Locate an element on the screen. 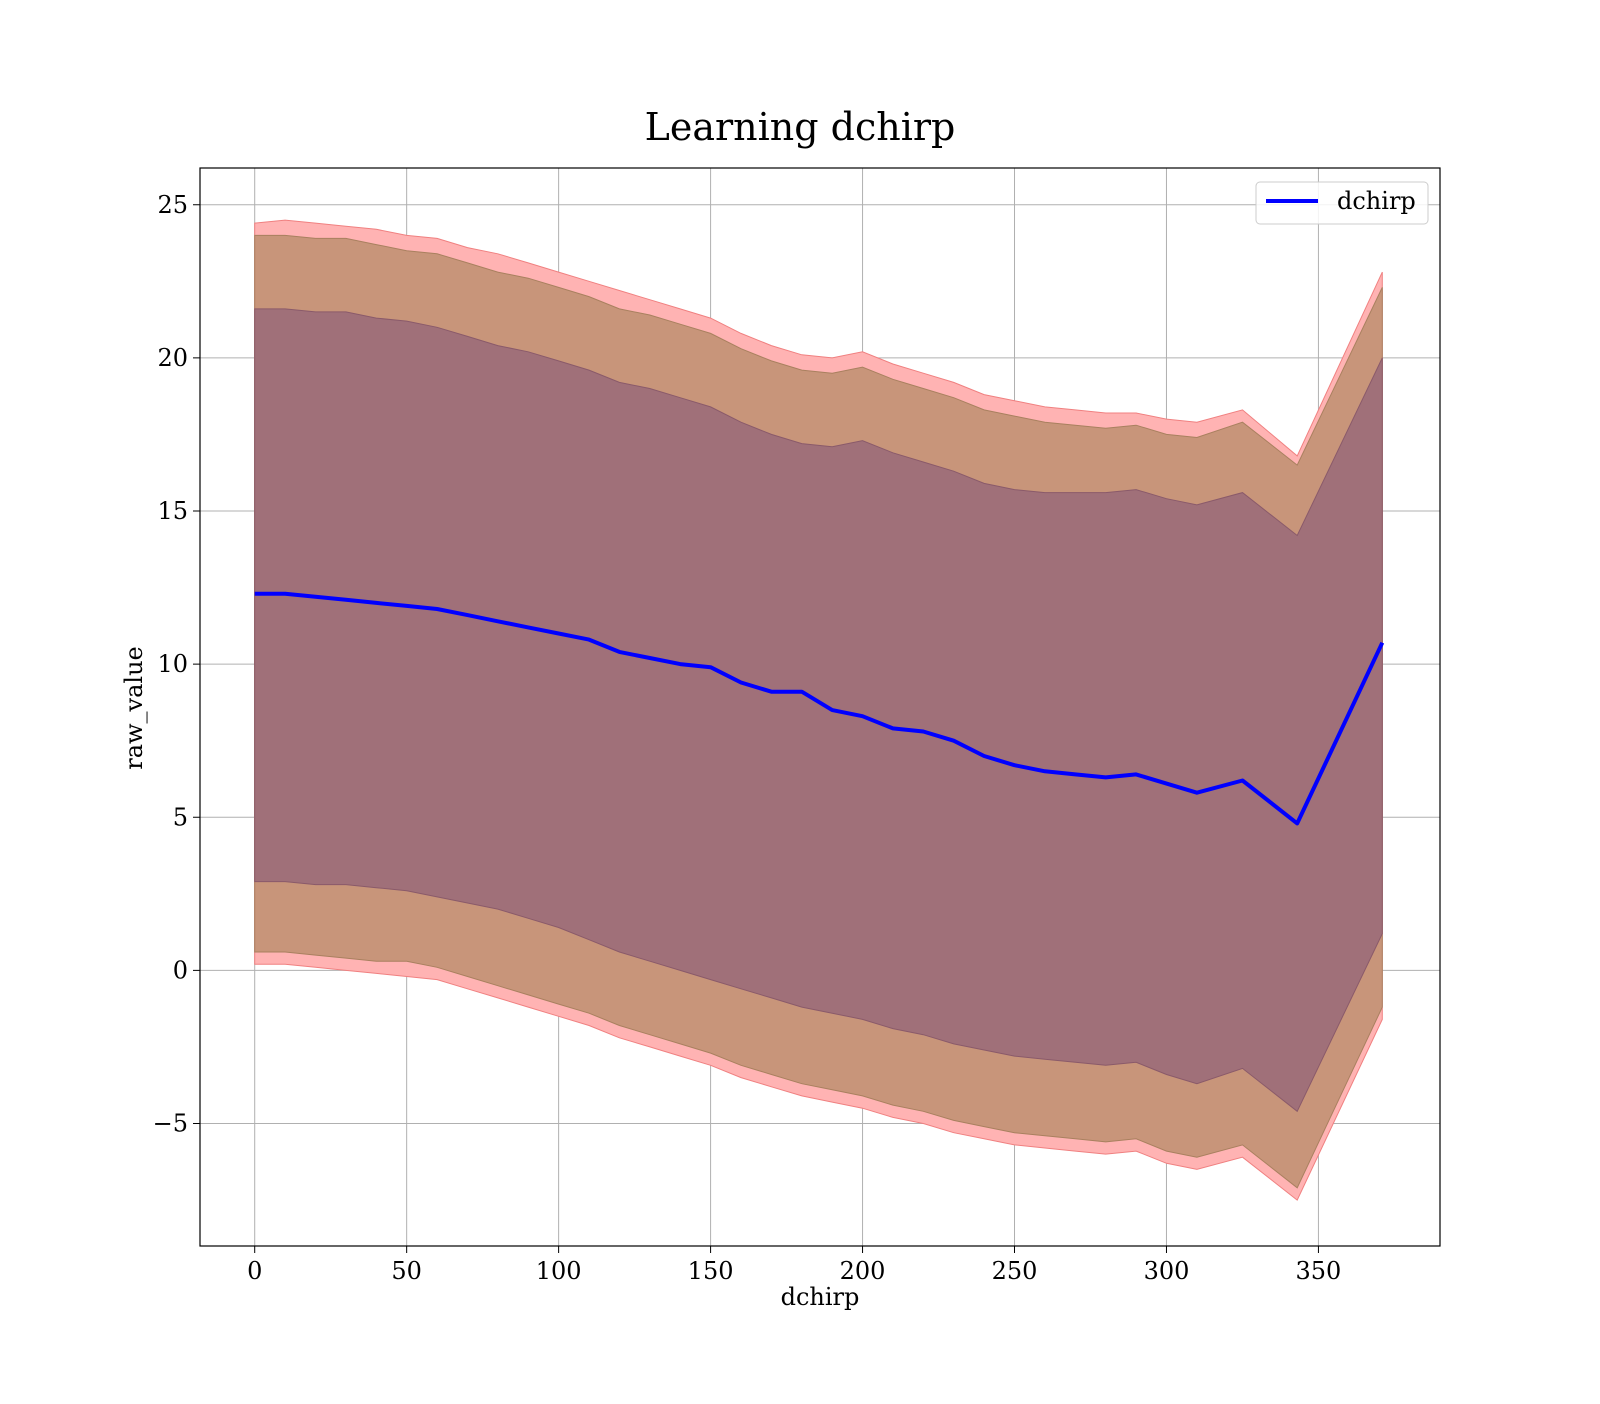 This screenshot has width=1600, height=1404. y-tick-label: 10 is located at coordinates (172, 664).